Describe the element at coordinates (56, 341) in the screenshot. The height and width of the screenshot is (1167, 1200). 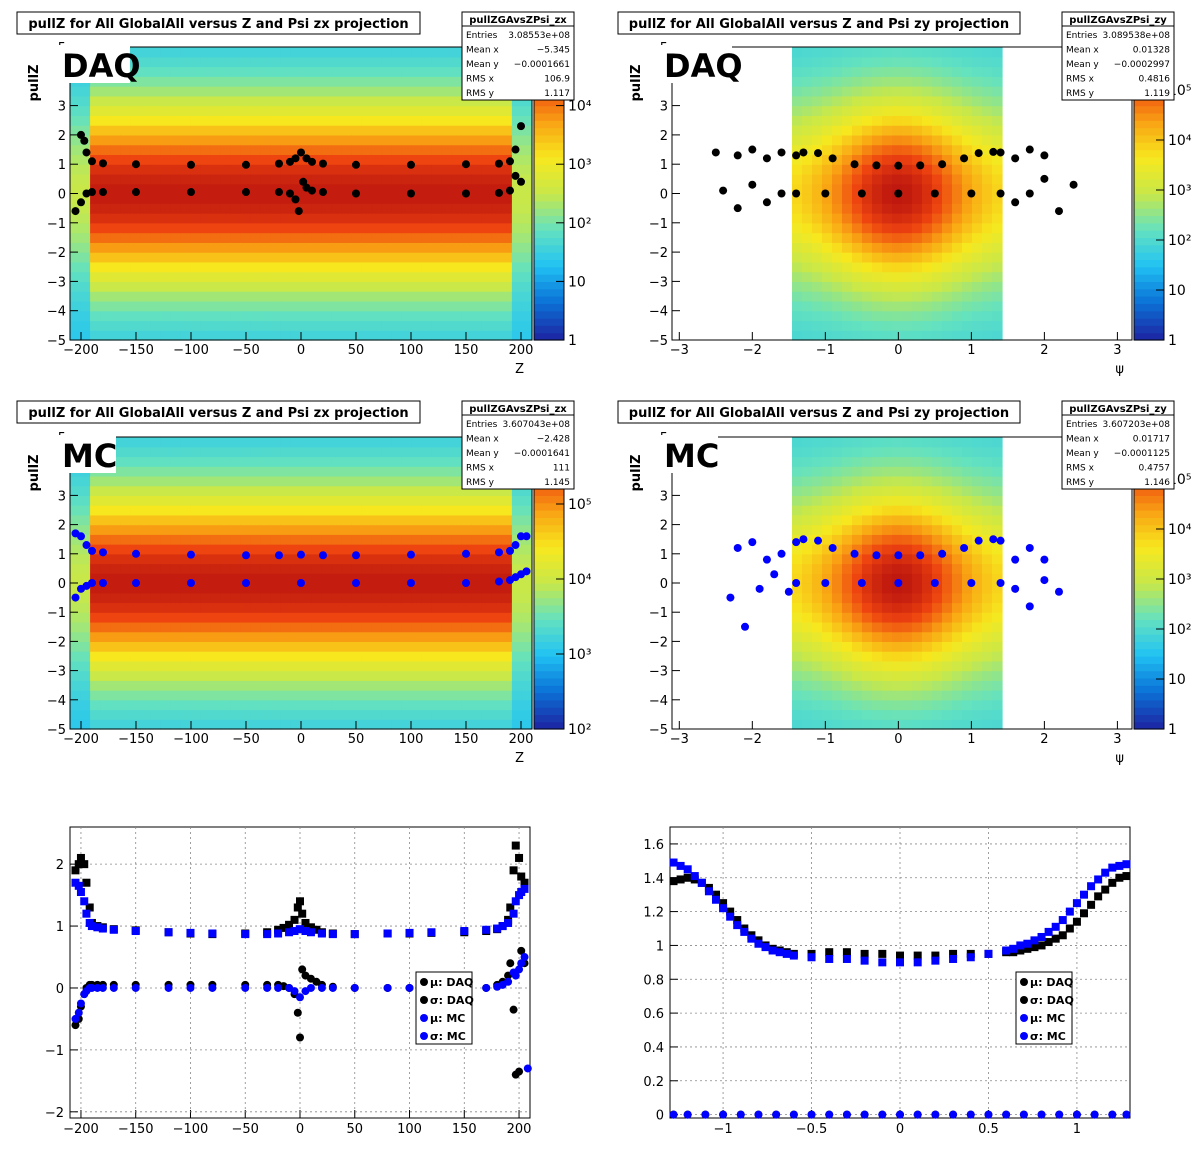
I see `y-tick-label: −5` at that location.